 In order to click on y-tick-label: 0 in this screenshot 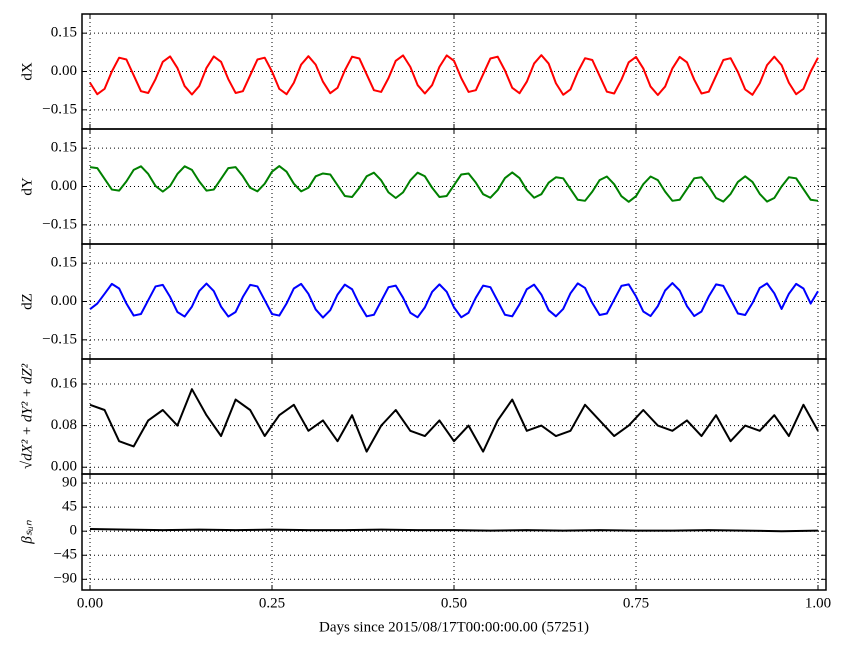, I will do `click(74, 531)`.